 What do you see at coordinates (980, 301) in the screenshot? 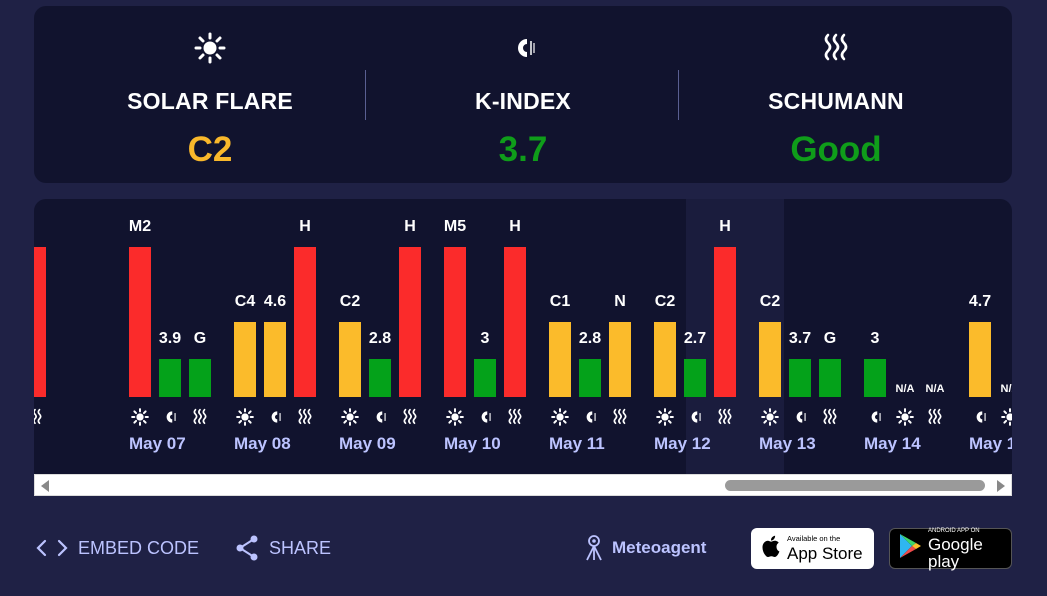
I see `flare-value-label: 4.7` at bounding box center [980, 301].